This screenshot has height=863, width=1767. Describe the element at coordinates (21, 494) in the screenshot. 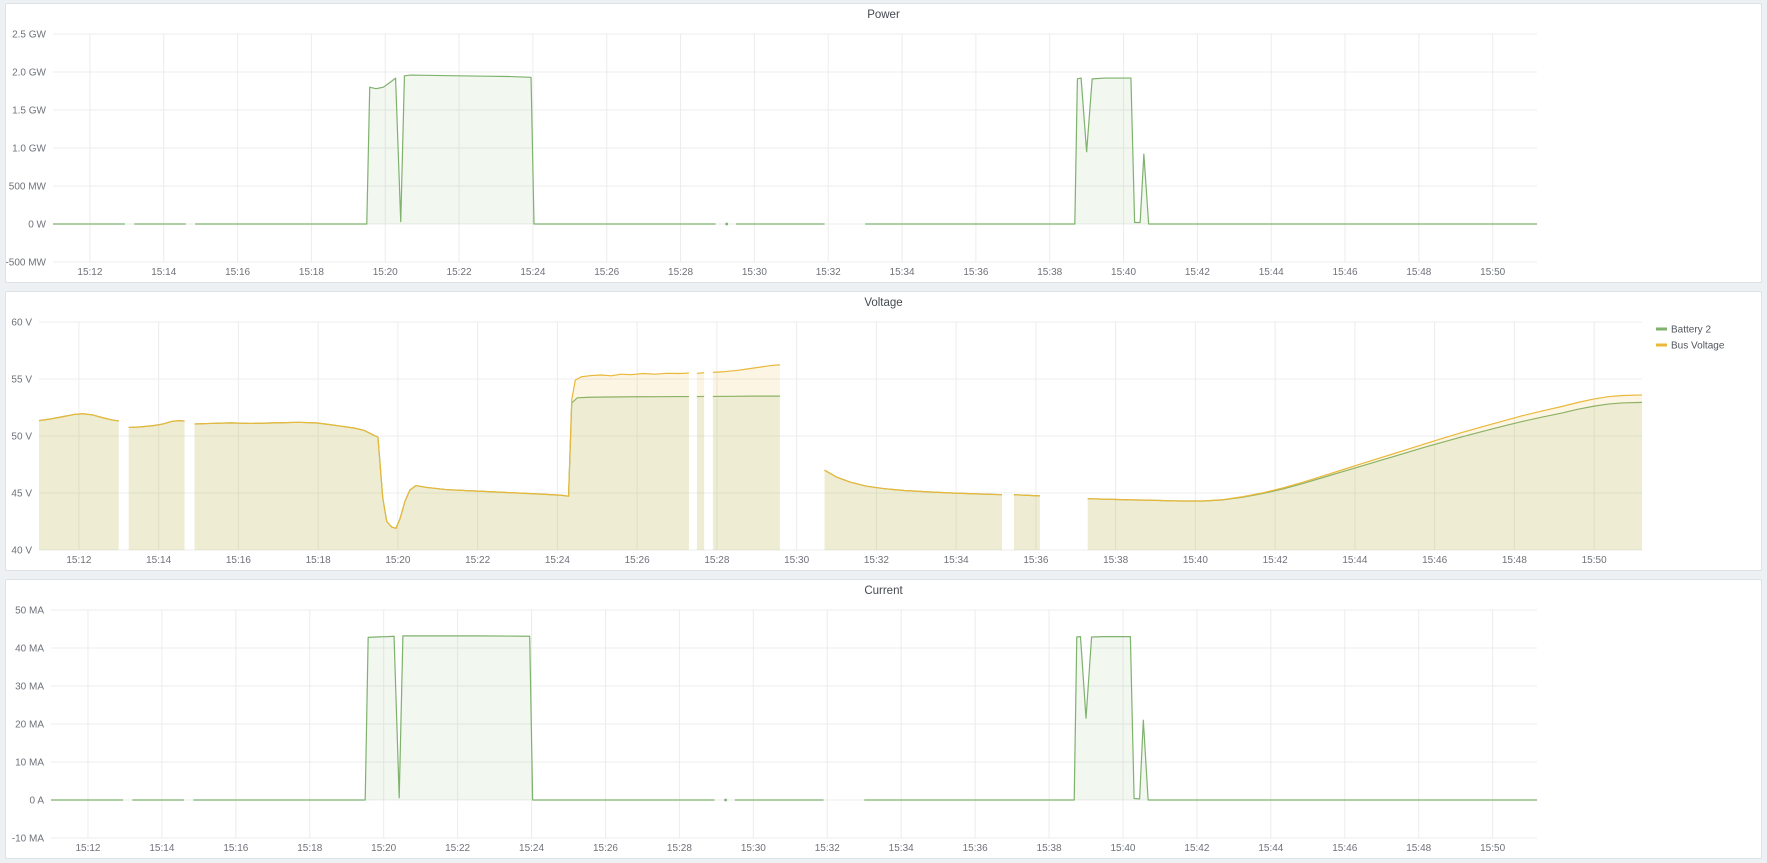

I see `svg-text: 45 V` at that location.